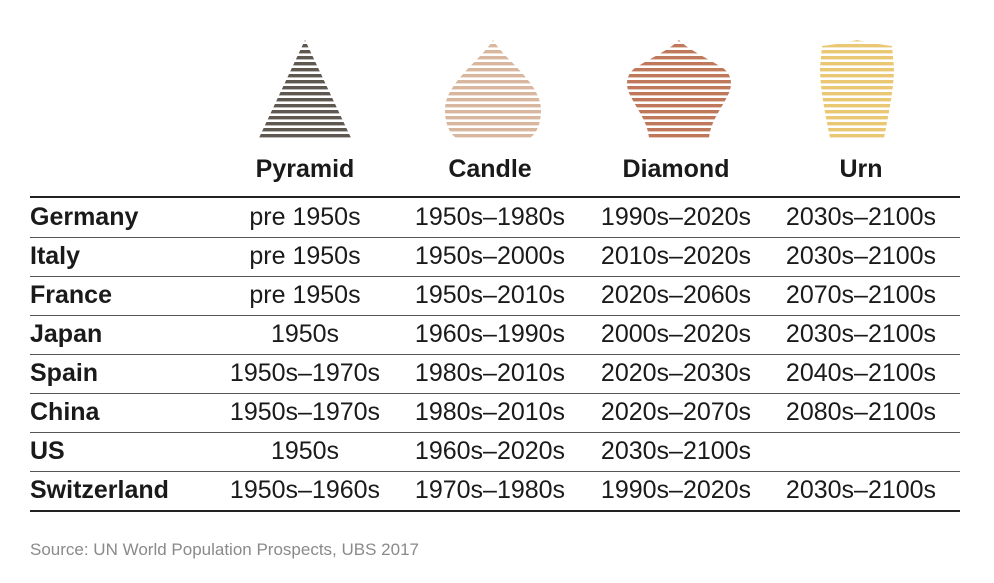  I want to click on period-cell: 2020s–2030s, so click(676, 373).